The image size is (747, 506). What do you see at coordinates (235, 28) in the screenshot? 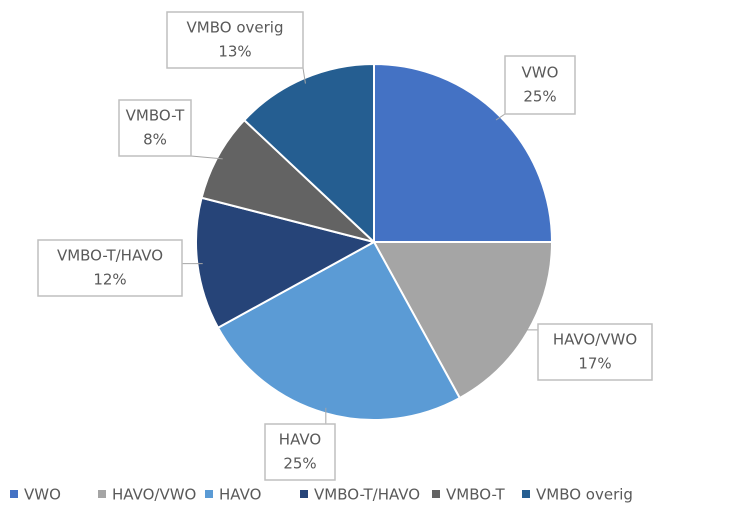
I see `data-label-name: VMBO overig` at bounding box center [235, 28].